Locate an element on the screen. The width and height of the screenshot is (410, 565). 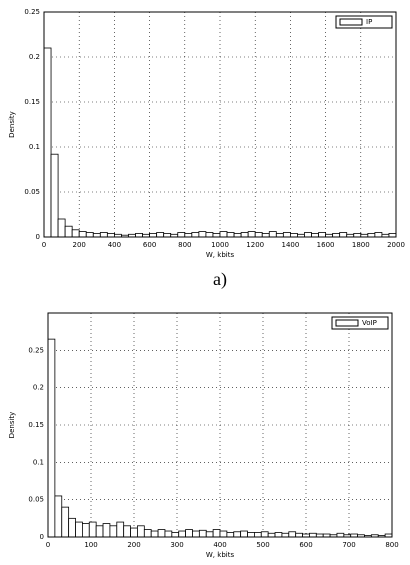
legend-label: IP is located at coordinates (369, 22).